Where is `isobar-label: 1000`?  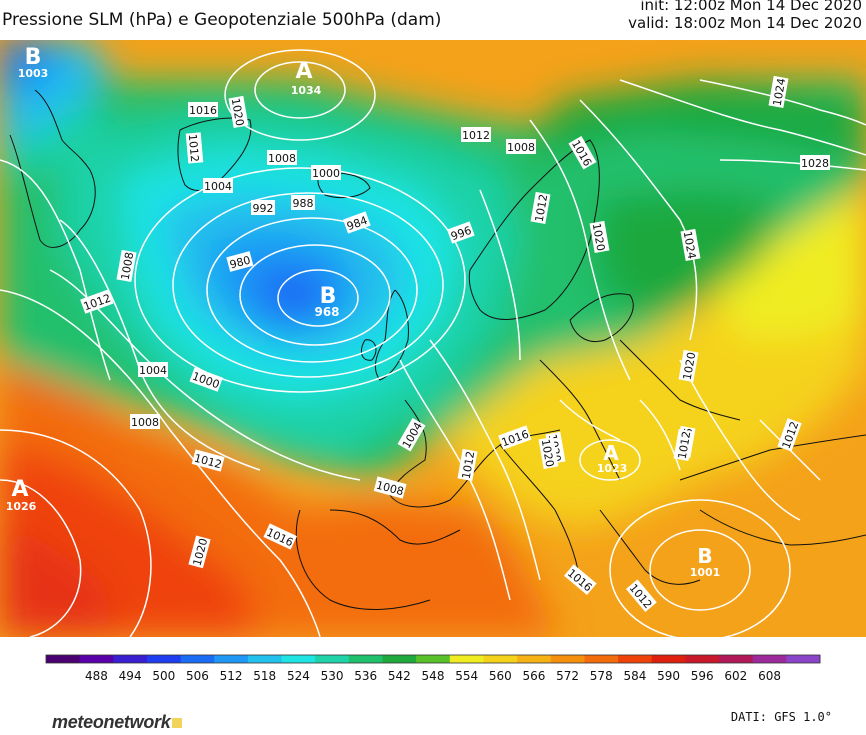
isobar-label: 1000 is located at coordinates (326, 172).